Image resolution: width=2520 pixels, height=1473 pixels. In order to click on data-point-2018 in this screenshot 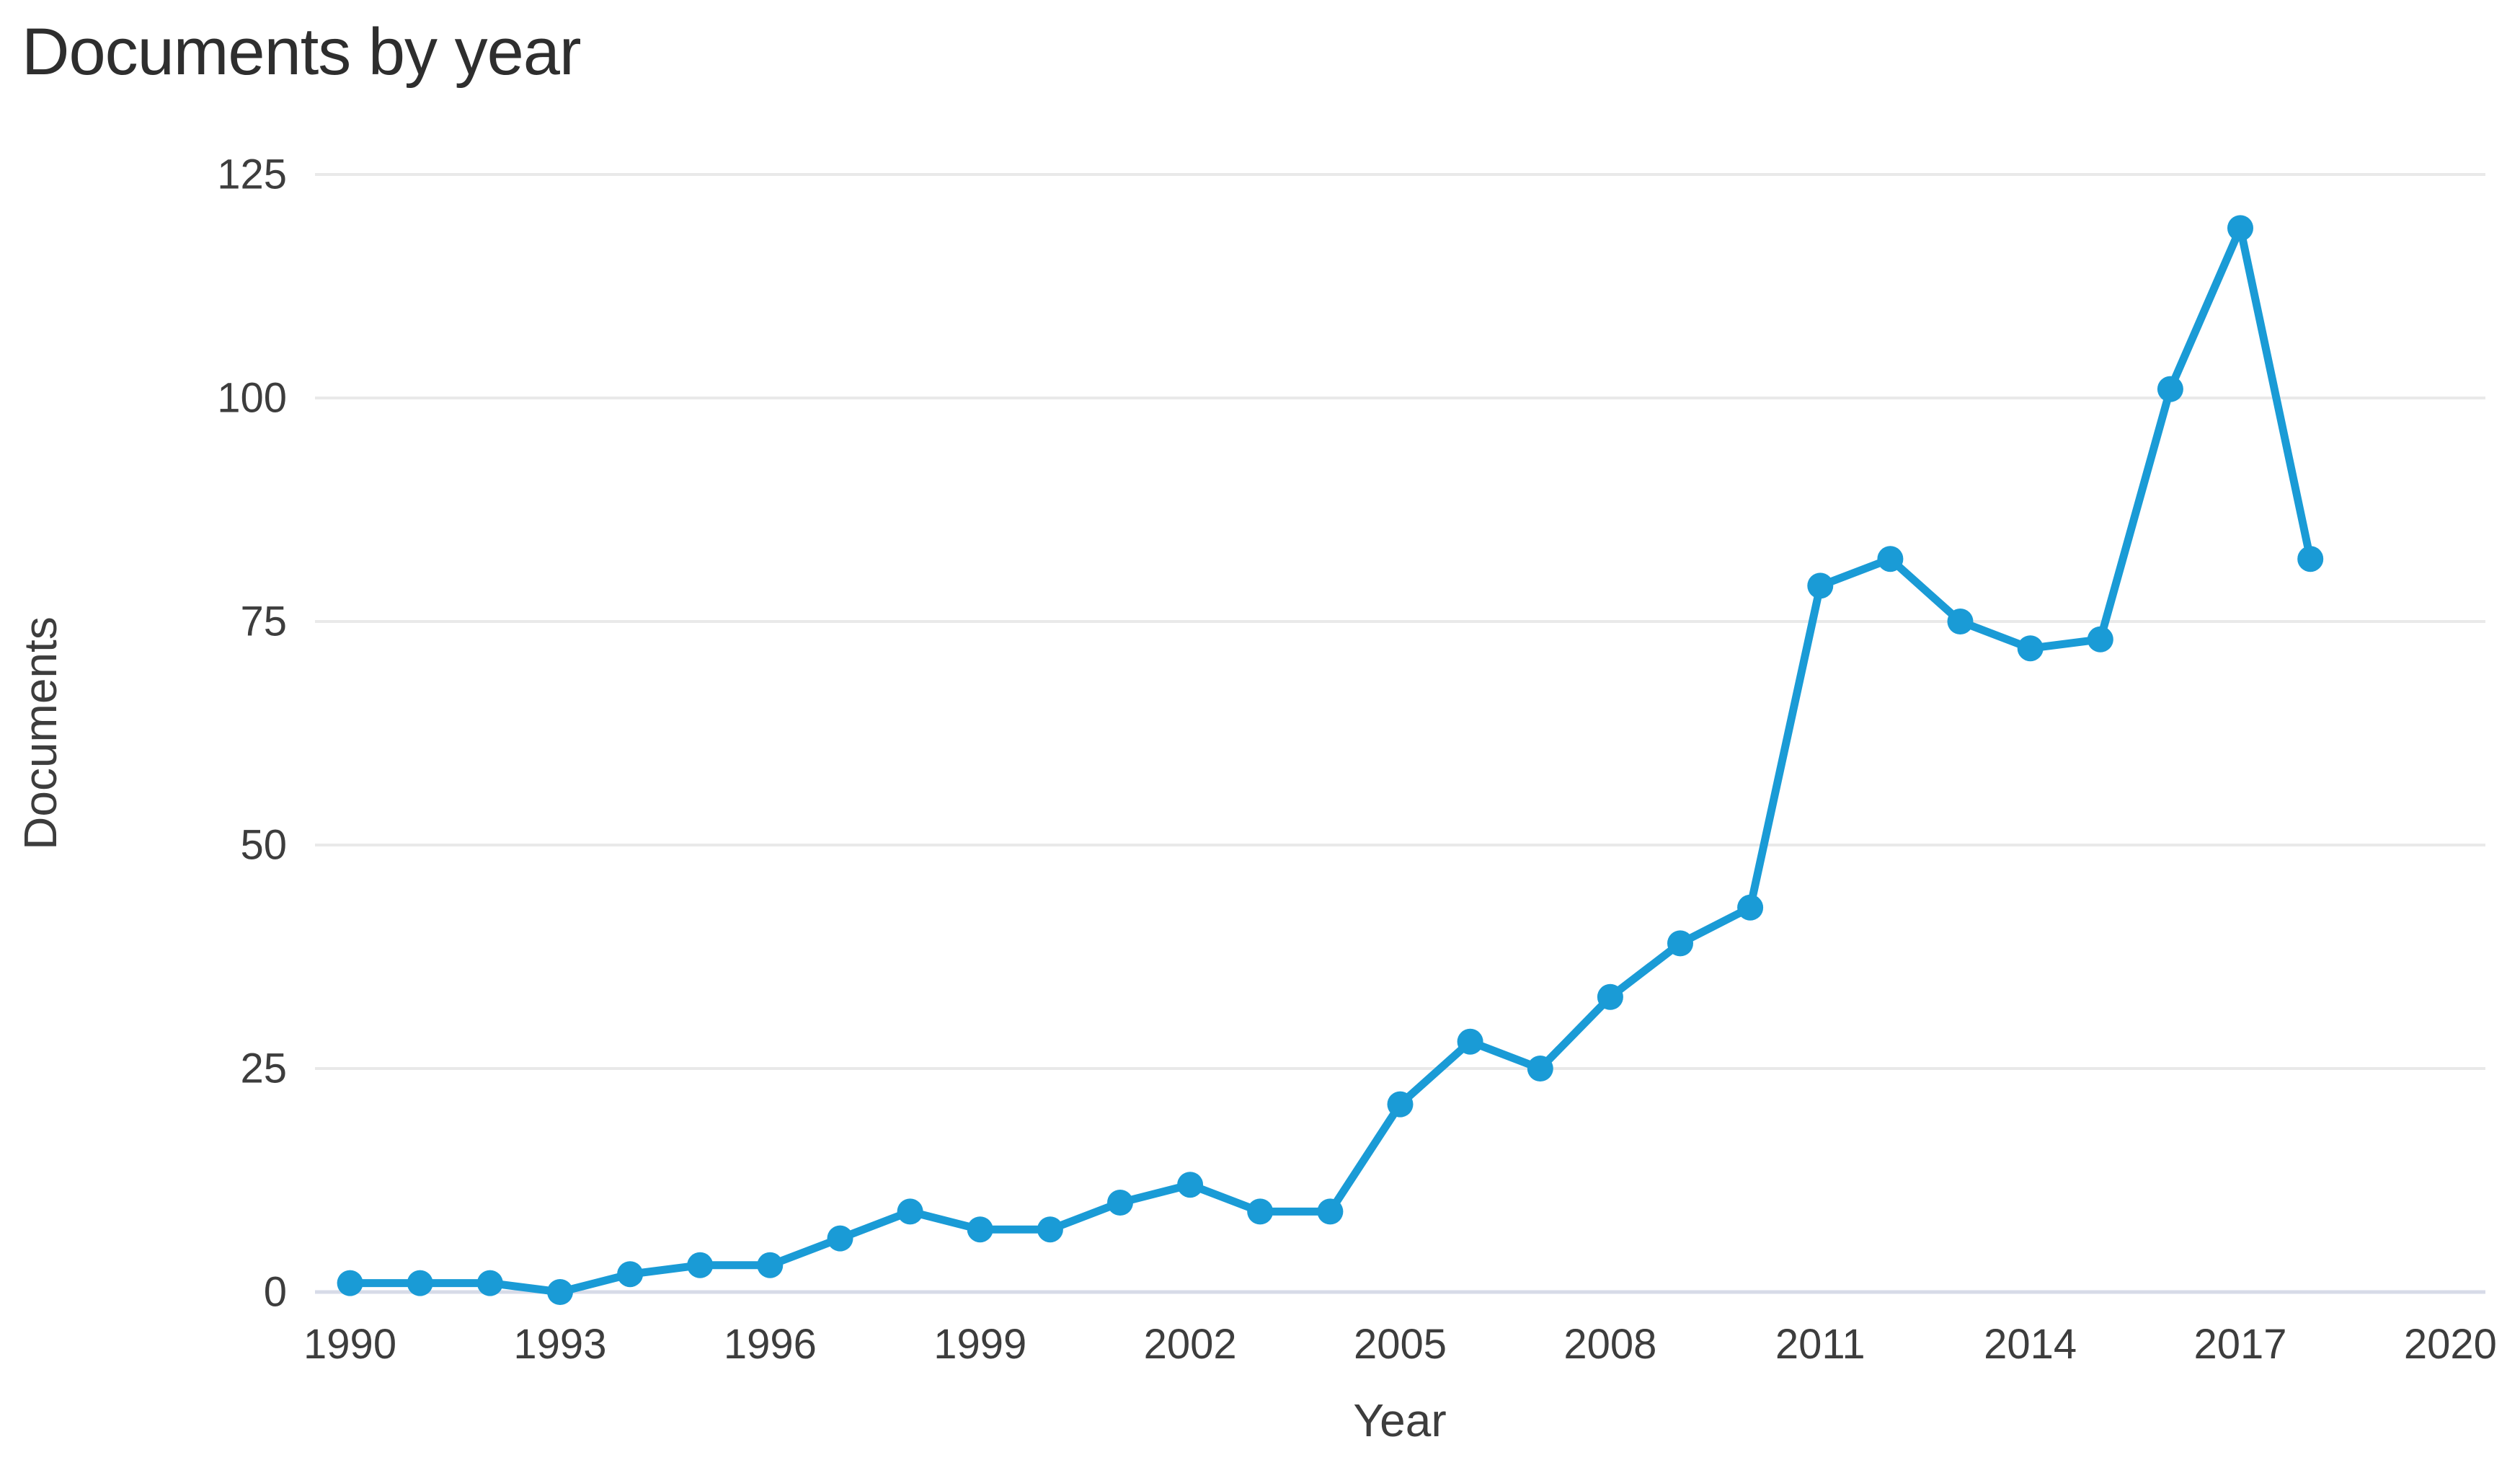, I will do `click(2310, 559)`.